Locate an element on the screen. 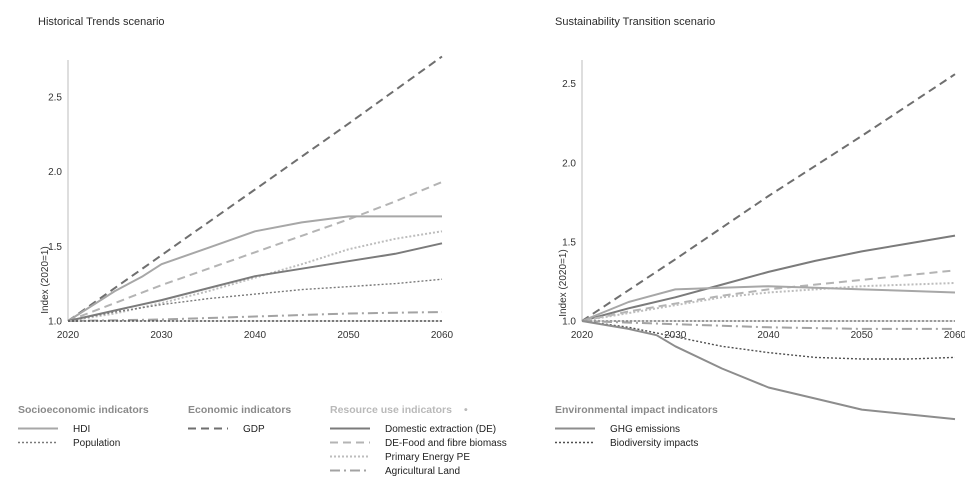  series-line-ghg is located at coordinates (768, 370).